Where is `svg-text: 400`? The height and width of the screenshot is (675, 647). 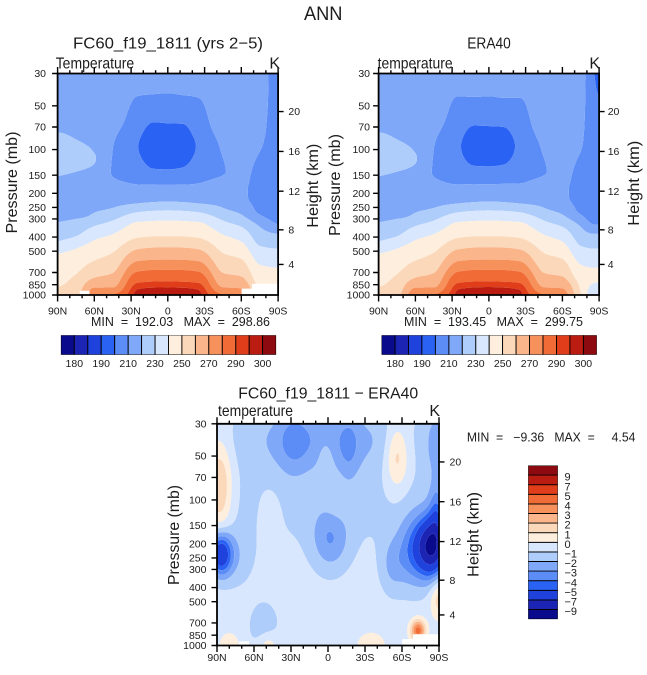
svg-text: 400 is located at coordinates (361, 238).